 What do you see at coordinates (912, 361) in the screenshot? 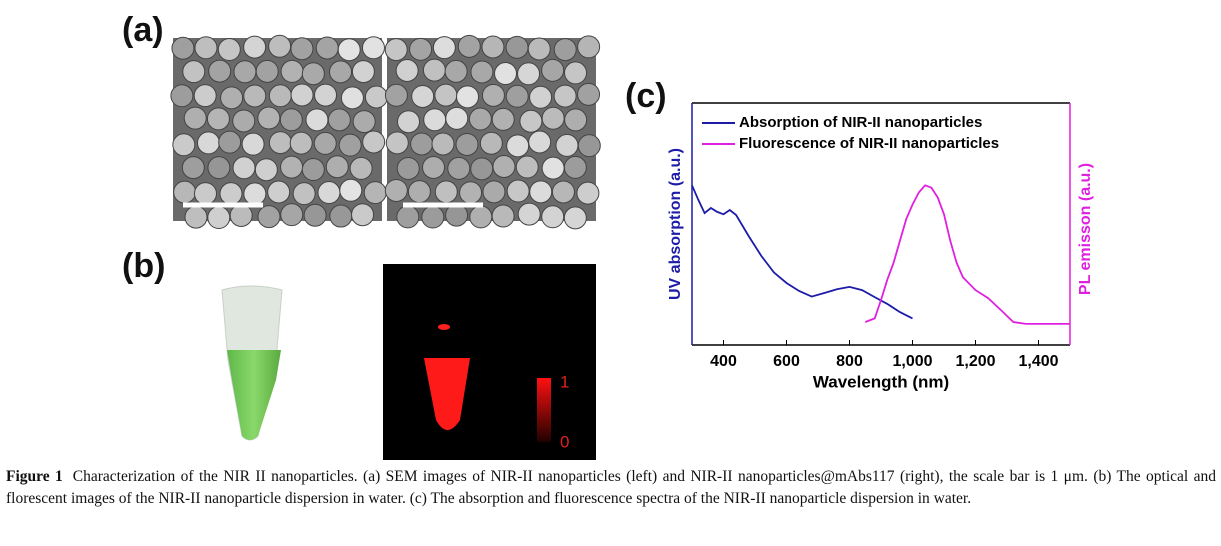
I see `x-tick-label: 1,000` at bounding box center [912, 361].